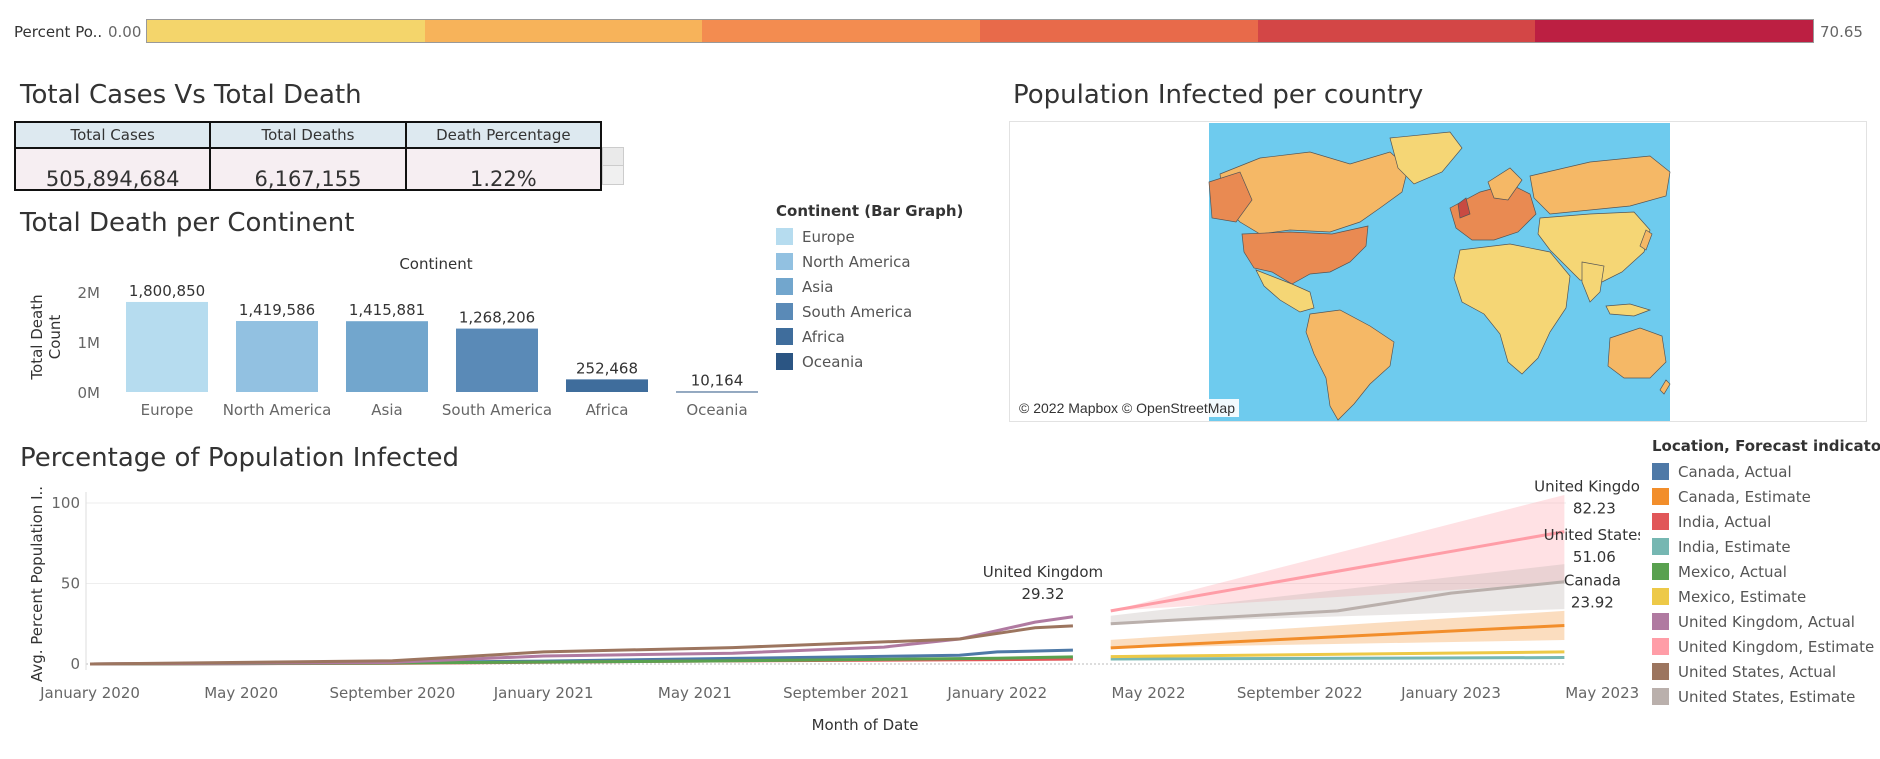  I want to click on legend-label: Asia, so click(818, 286).